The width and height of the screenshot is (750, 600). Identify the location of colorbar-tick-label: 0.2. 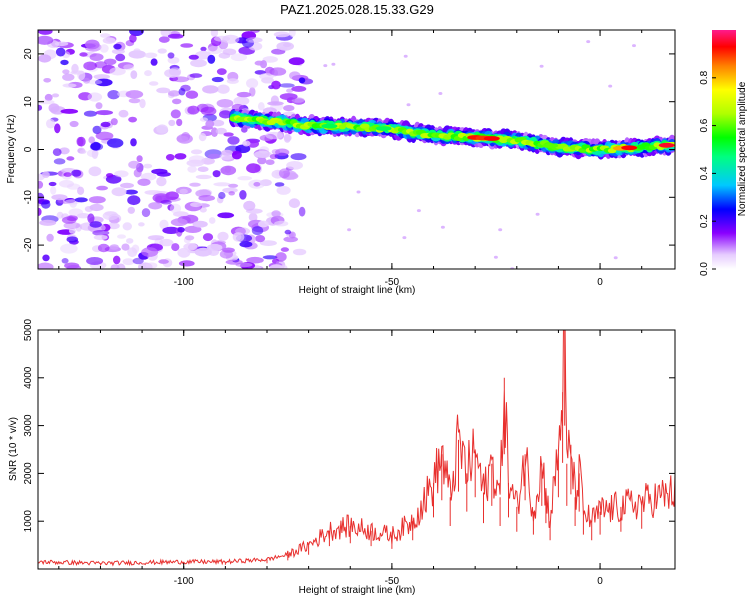
(704, 221).